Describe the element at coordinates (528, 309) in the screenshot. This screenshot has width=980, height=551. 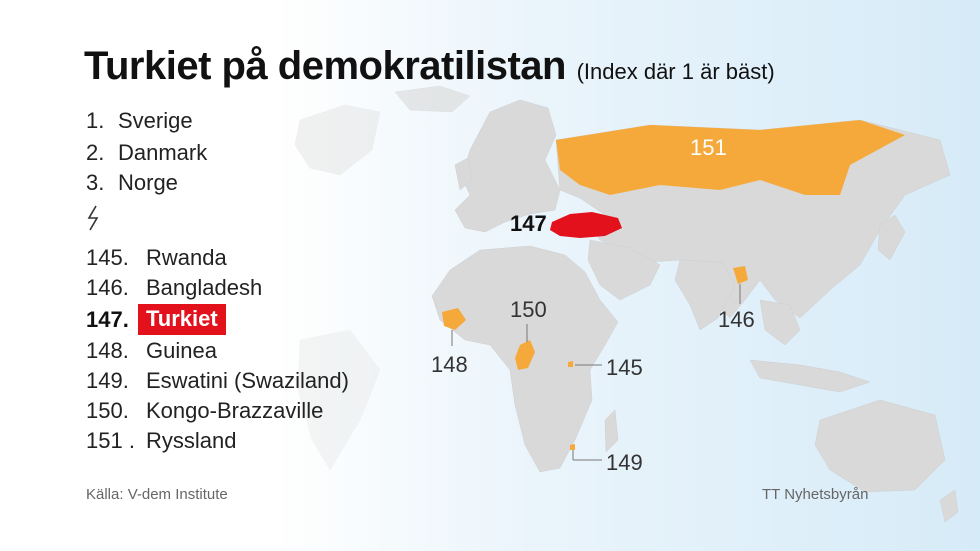
I see `label-kongo: 150` at that location.